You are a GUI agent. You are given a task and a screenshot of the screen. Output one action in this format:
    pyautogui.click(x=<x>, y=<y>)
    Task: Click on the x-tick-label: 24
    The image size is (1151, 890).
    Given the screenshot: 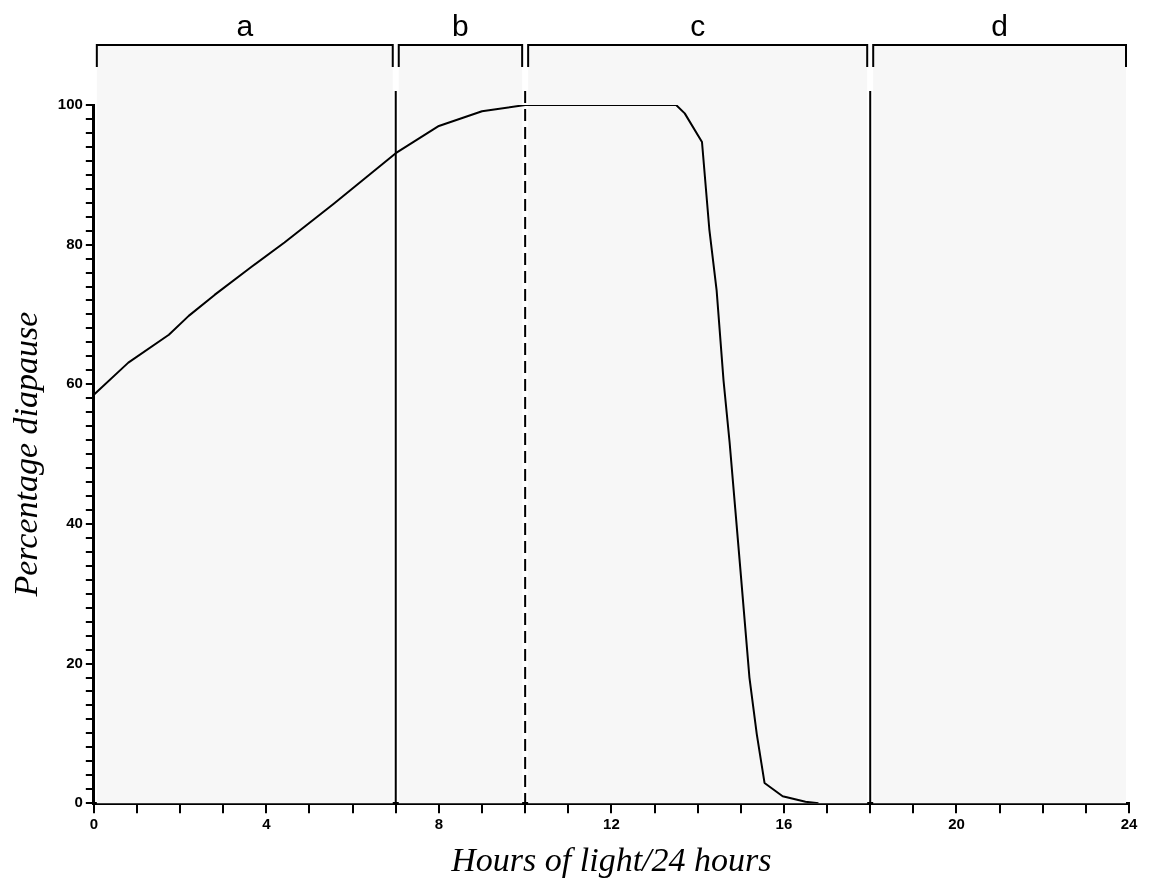 What is the action you would take?
    pyautogui.click(x=1129, y=824)
    